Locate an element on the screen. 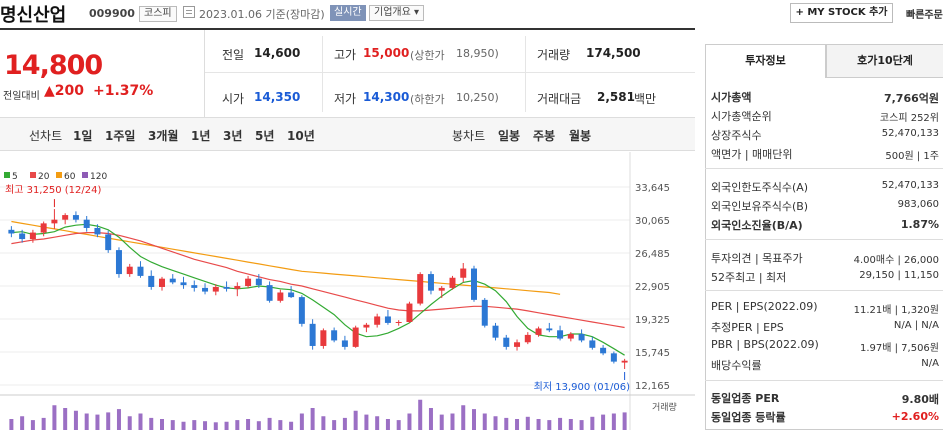  lower-limit-value: 10,250) is located at coordinates (477, 97).